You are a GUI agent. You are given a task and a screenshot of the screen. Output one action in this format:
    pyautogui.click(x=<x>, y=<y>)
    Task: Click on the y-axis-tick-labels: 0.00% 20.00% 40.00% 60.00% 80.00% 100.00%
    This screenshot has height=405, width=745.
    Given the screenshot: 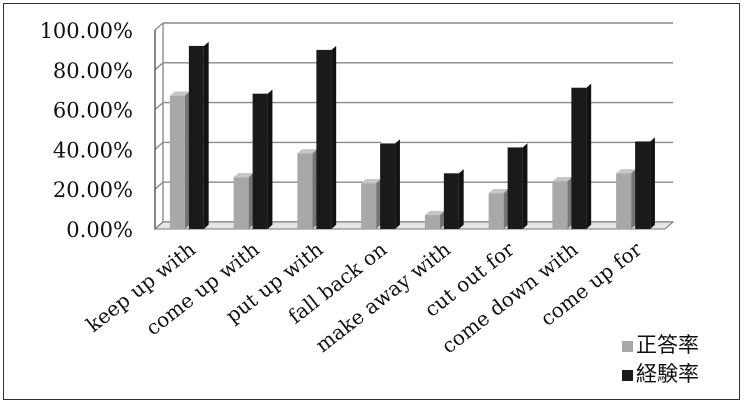 What is the action you would take?
    pyautogui.click(x=86, y=130)
    